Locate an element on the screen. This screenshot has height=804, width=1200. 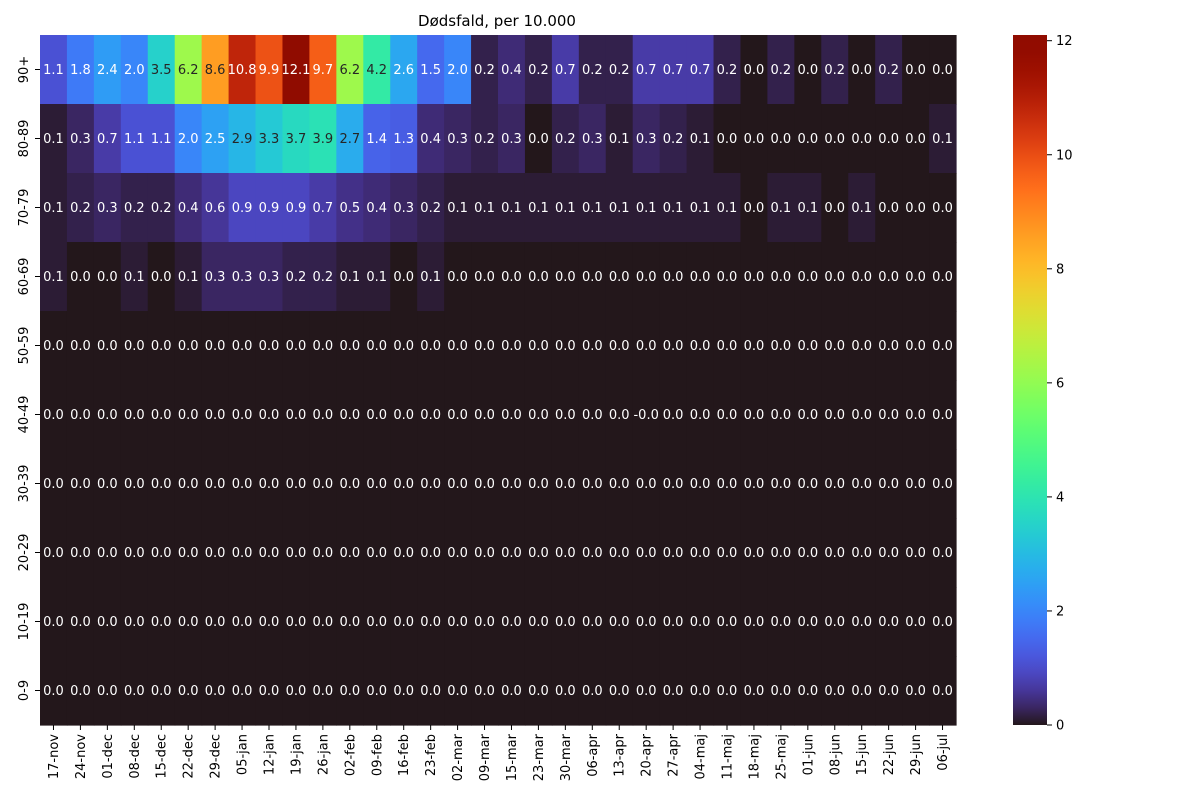
cell-value-label: 1.3 is located at coordinates (403, 139).